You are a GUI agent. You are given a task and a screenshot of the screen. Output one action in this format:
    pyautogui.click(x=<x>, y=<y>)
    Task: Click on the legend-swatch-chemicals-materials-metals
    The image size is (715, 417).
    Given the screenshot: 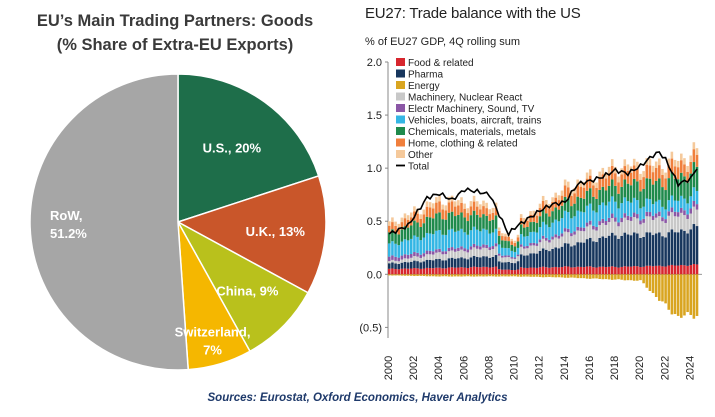 What is the action you would take?
    pyautogui.click(x=400, y=131)
    